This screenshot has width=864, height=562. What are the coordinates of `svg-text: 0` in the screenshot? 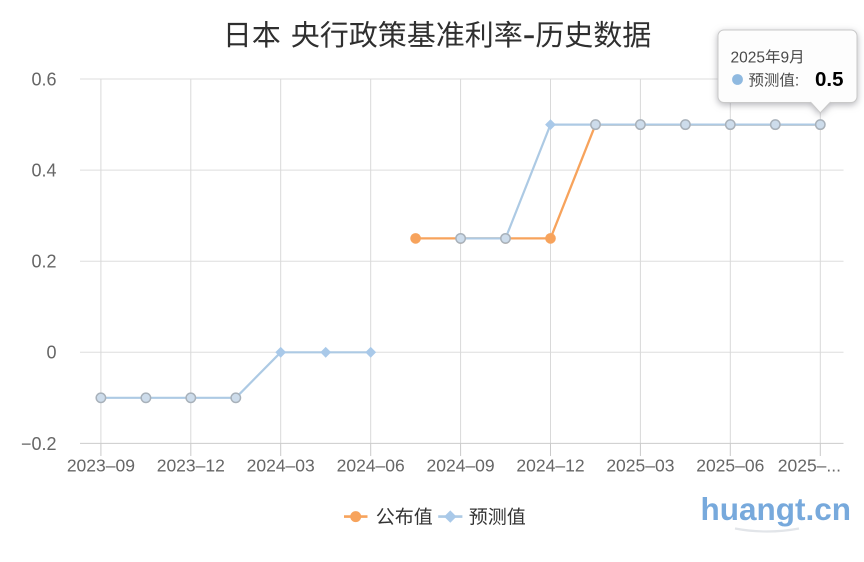 It's located at (51, 353).